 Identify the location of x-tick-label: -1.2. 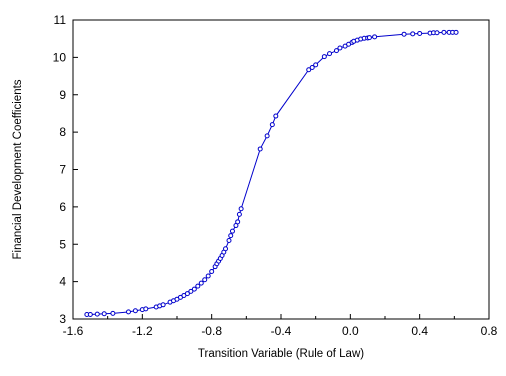
(142, 331).